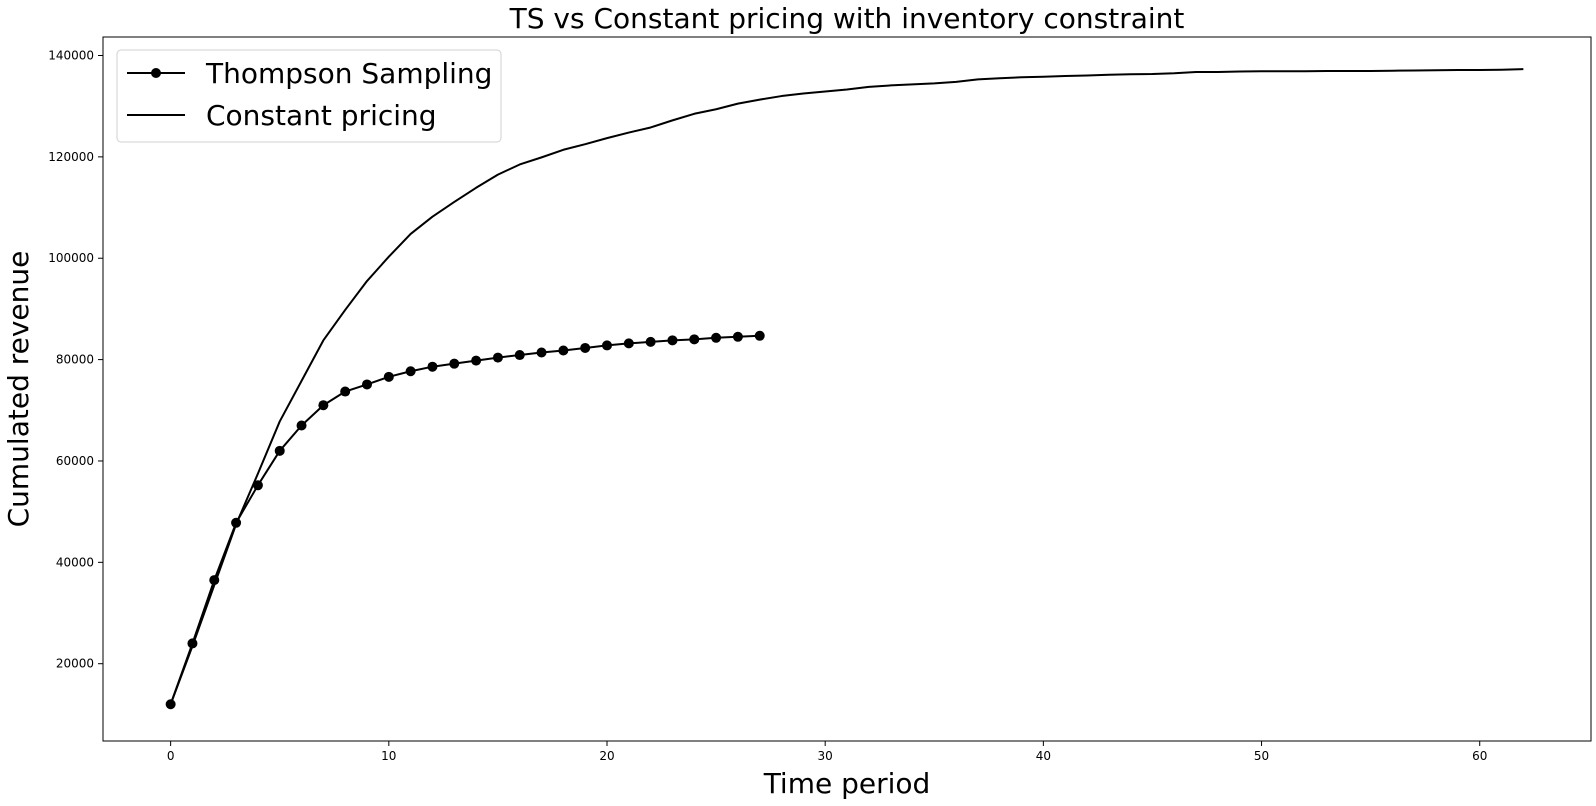 The height and width of the screenshot is (806, 1596). Describe the element at coordinates (321, 115) in the screenshot. I see `legend-label-constant-pricing: Constant pricing` at that location.